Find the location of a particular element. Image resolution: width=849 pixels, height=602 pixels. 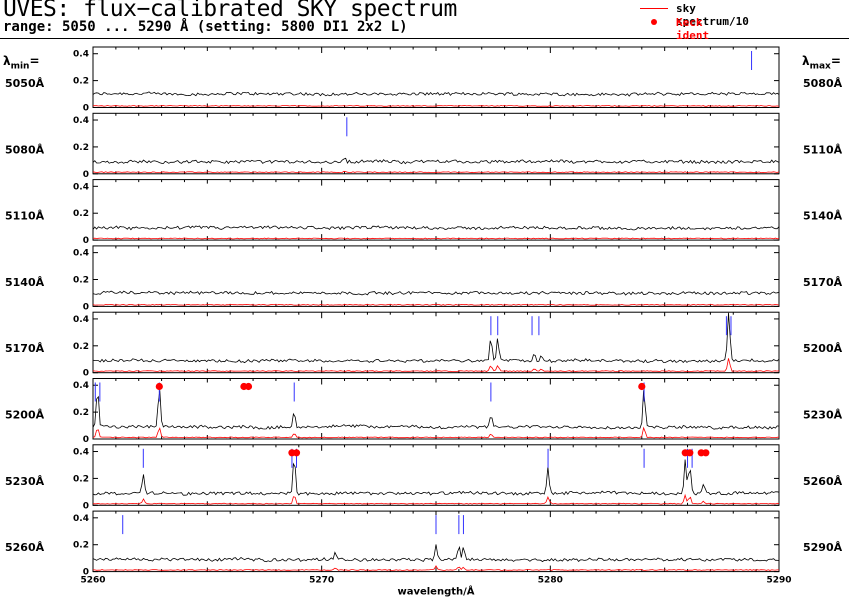

legend-label-ident: Keck ident is located at coordinates (693, 29).